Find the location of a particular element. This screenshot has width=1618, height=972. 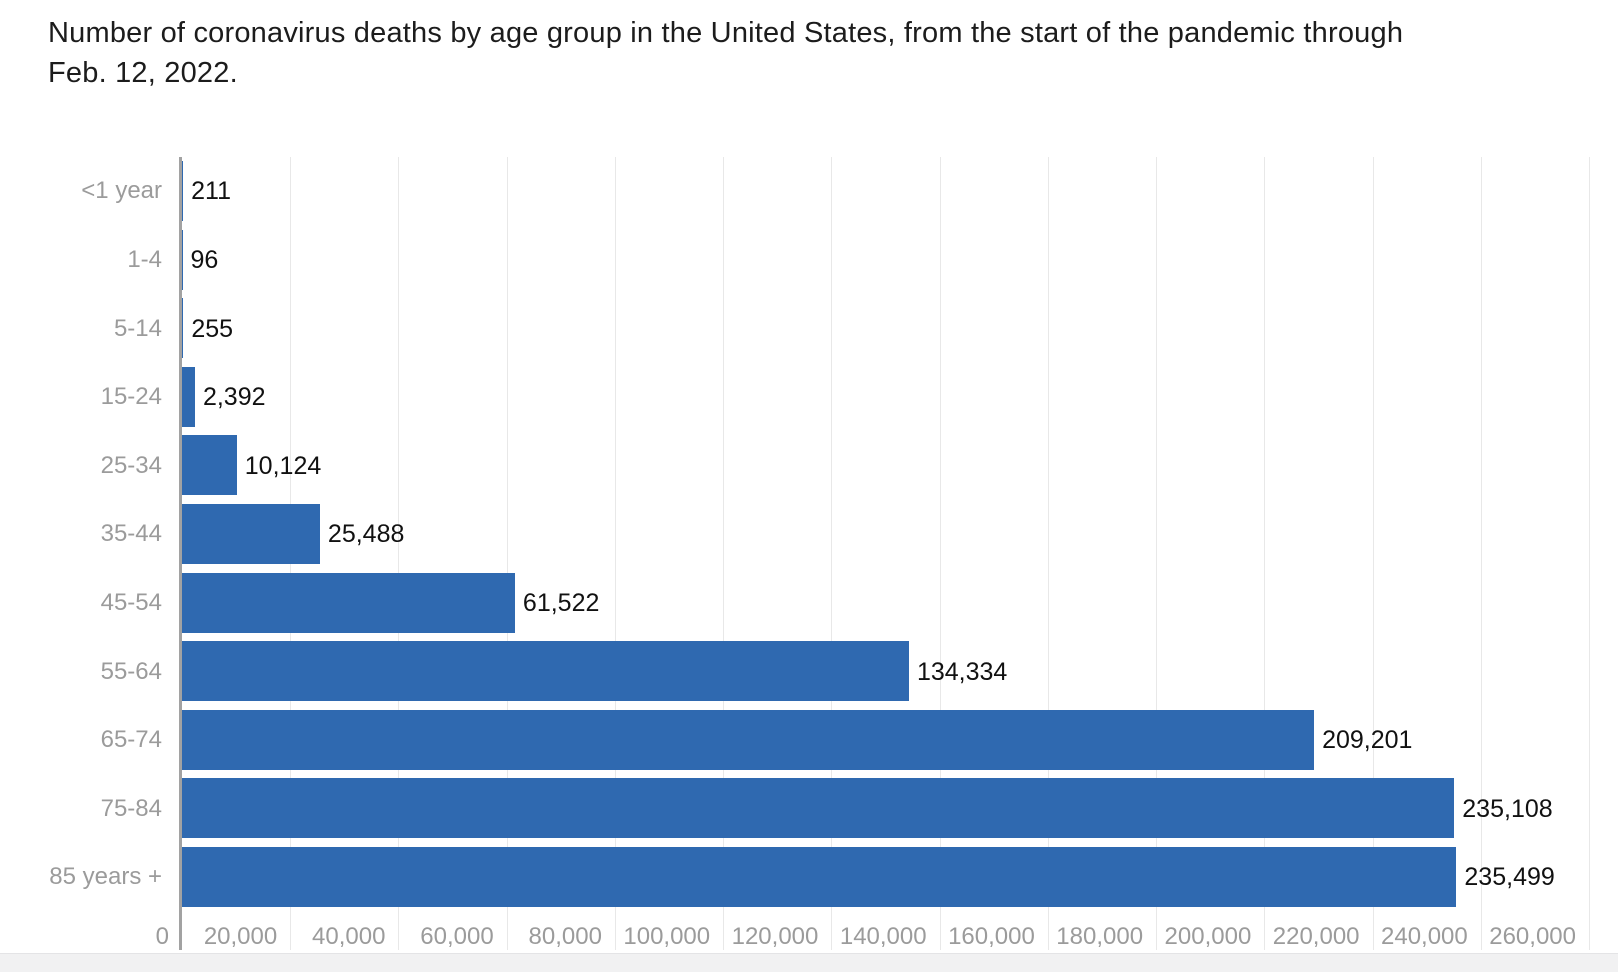

x-tick-label-260-000: 260,000 is located at coordinates (1532, 936).